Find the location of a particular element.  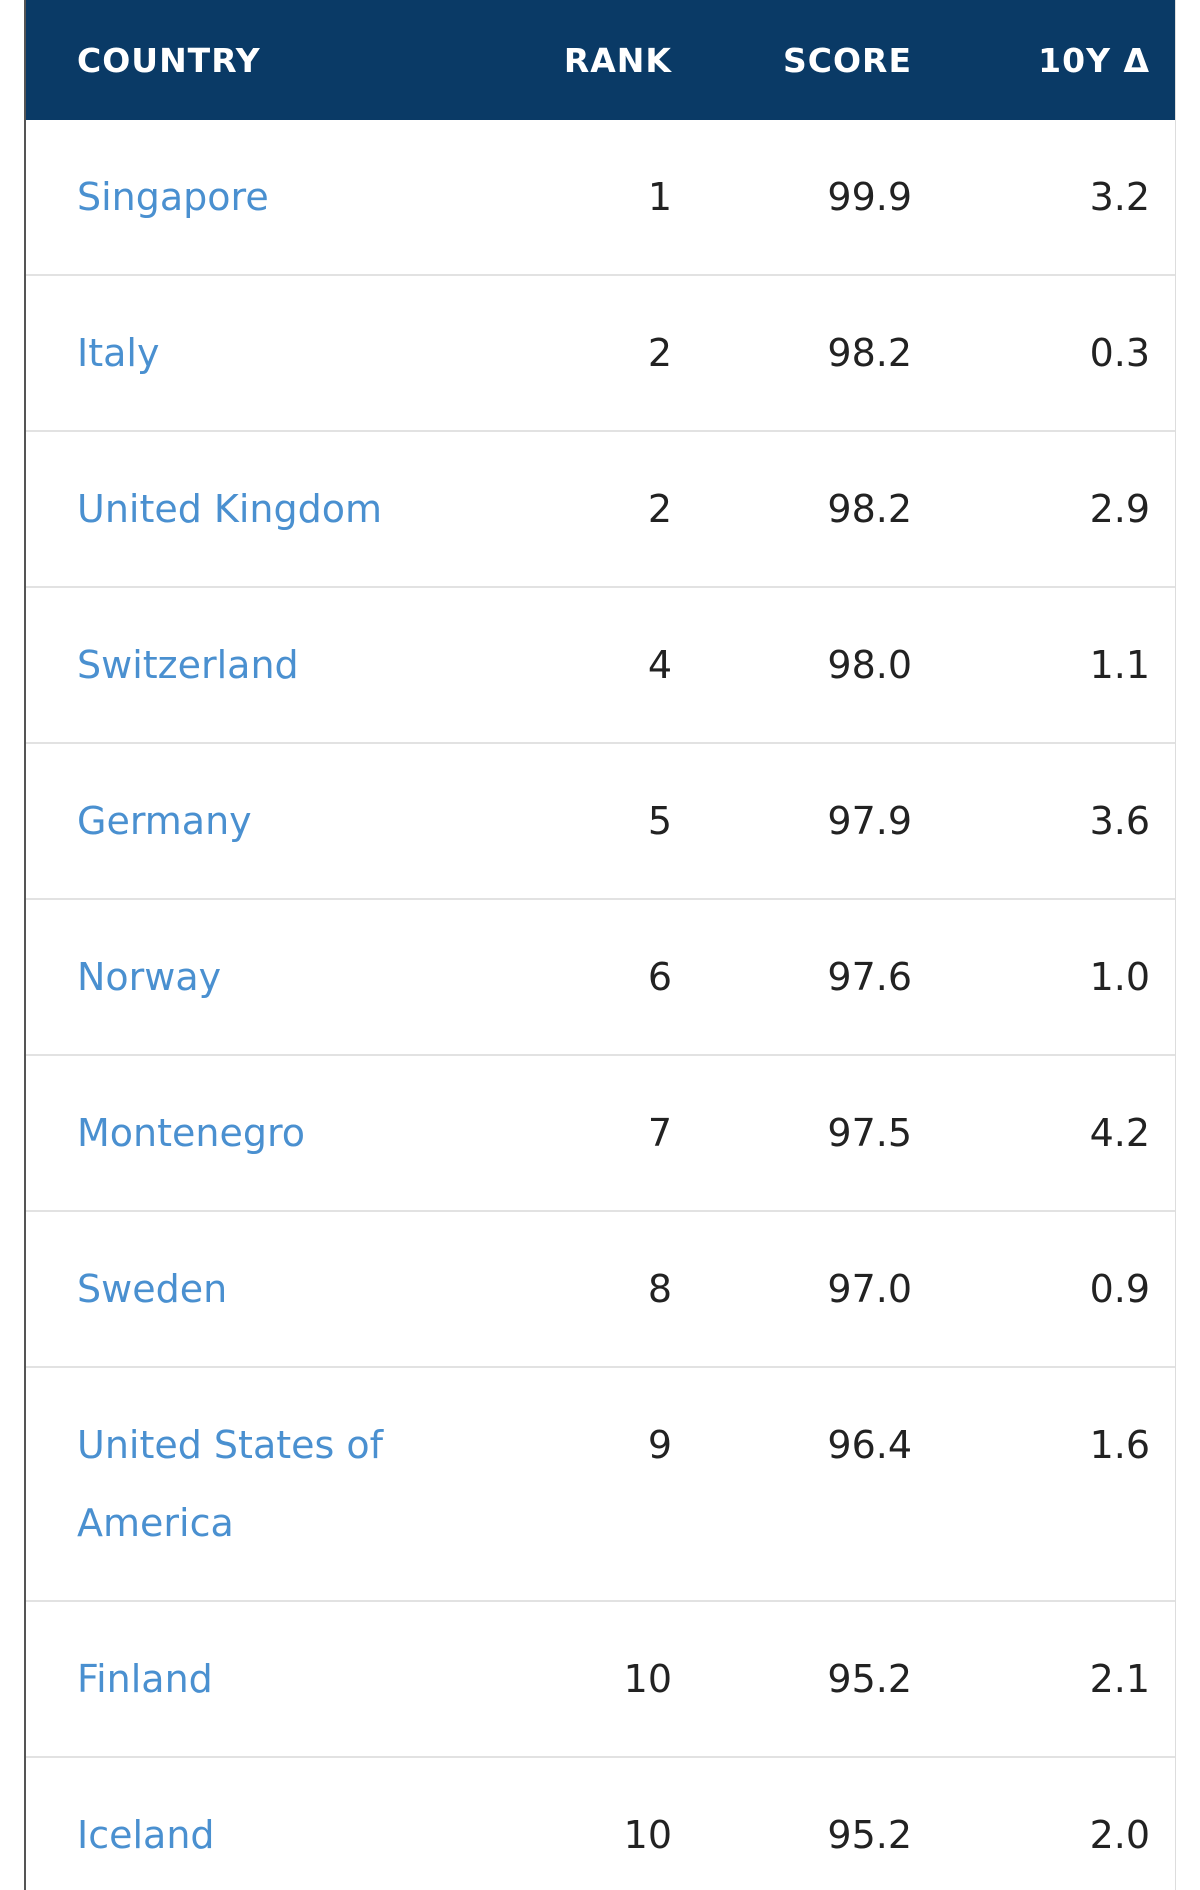

country-link: Montenegro is located at coordinates (261, 1133).